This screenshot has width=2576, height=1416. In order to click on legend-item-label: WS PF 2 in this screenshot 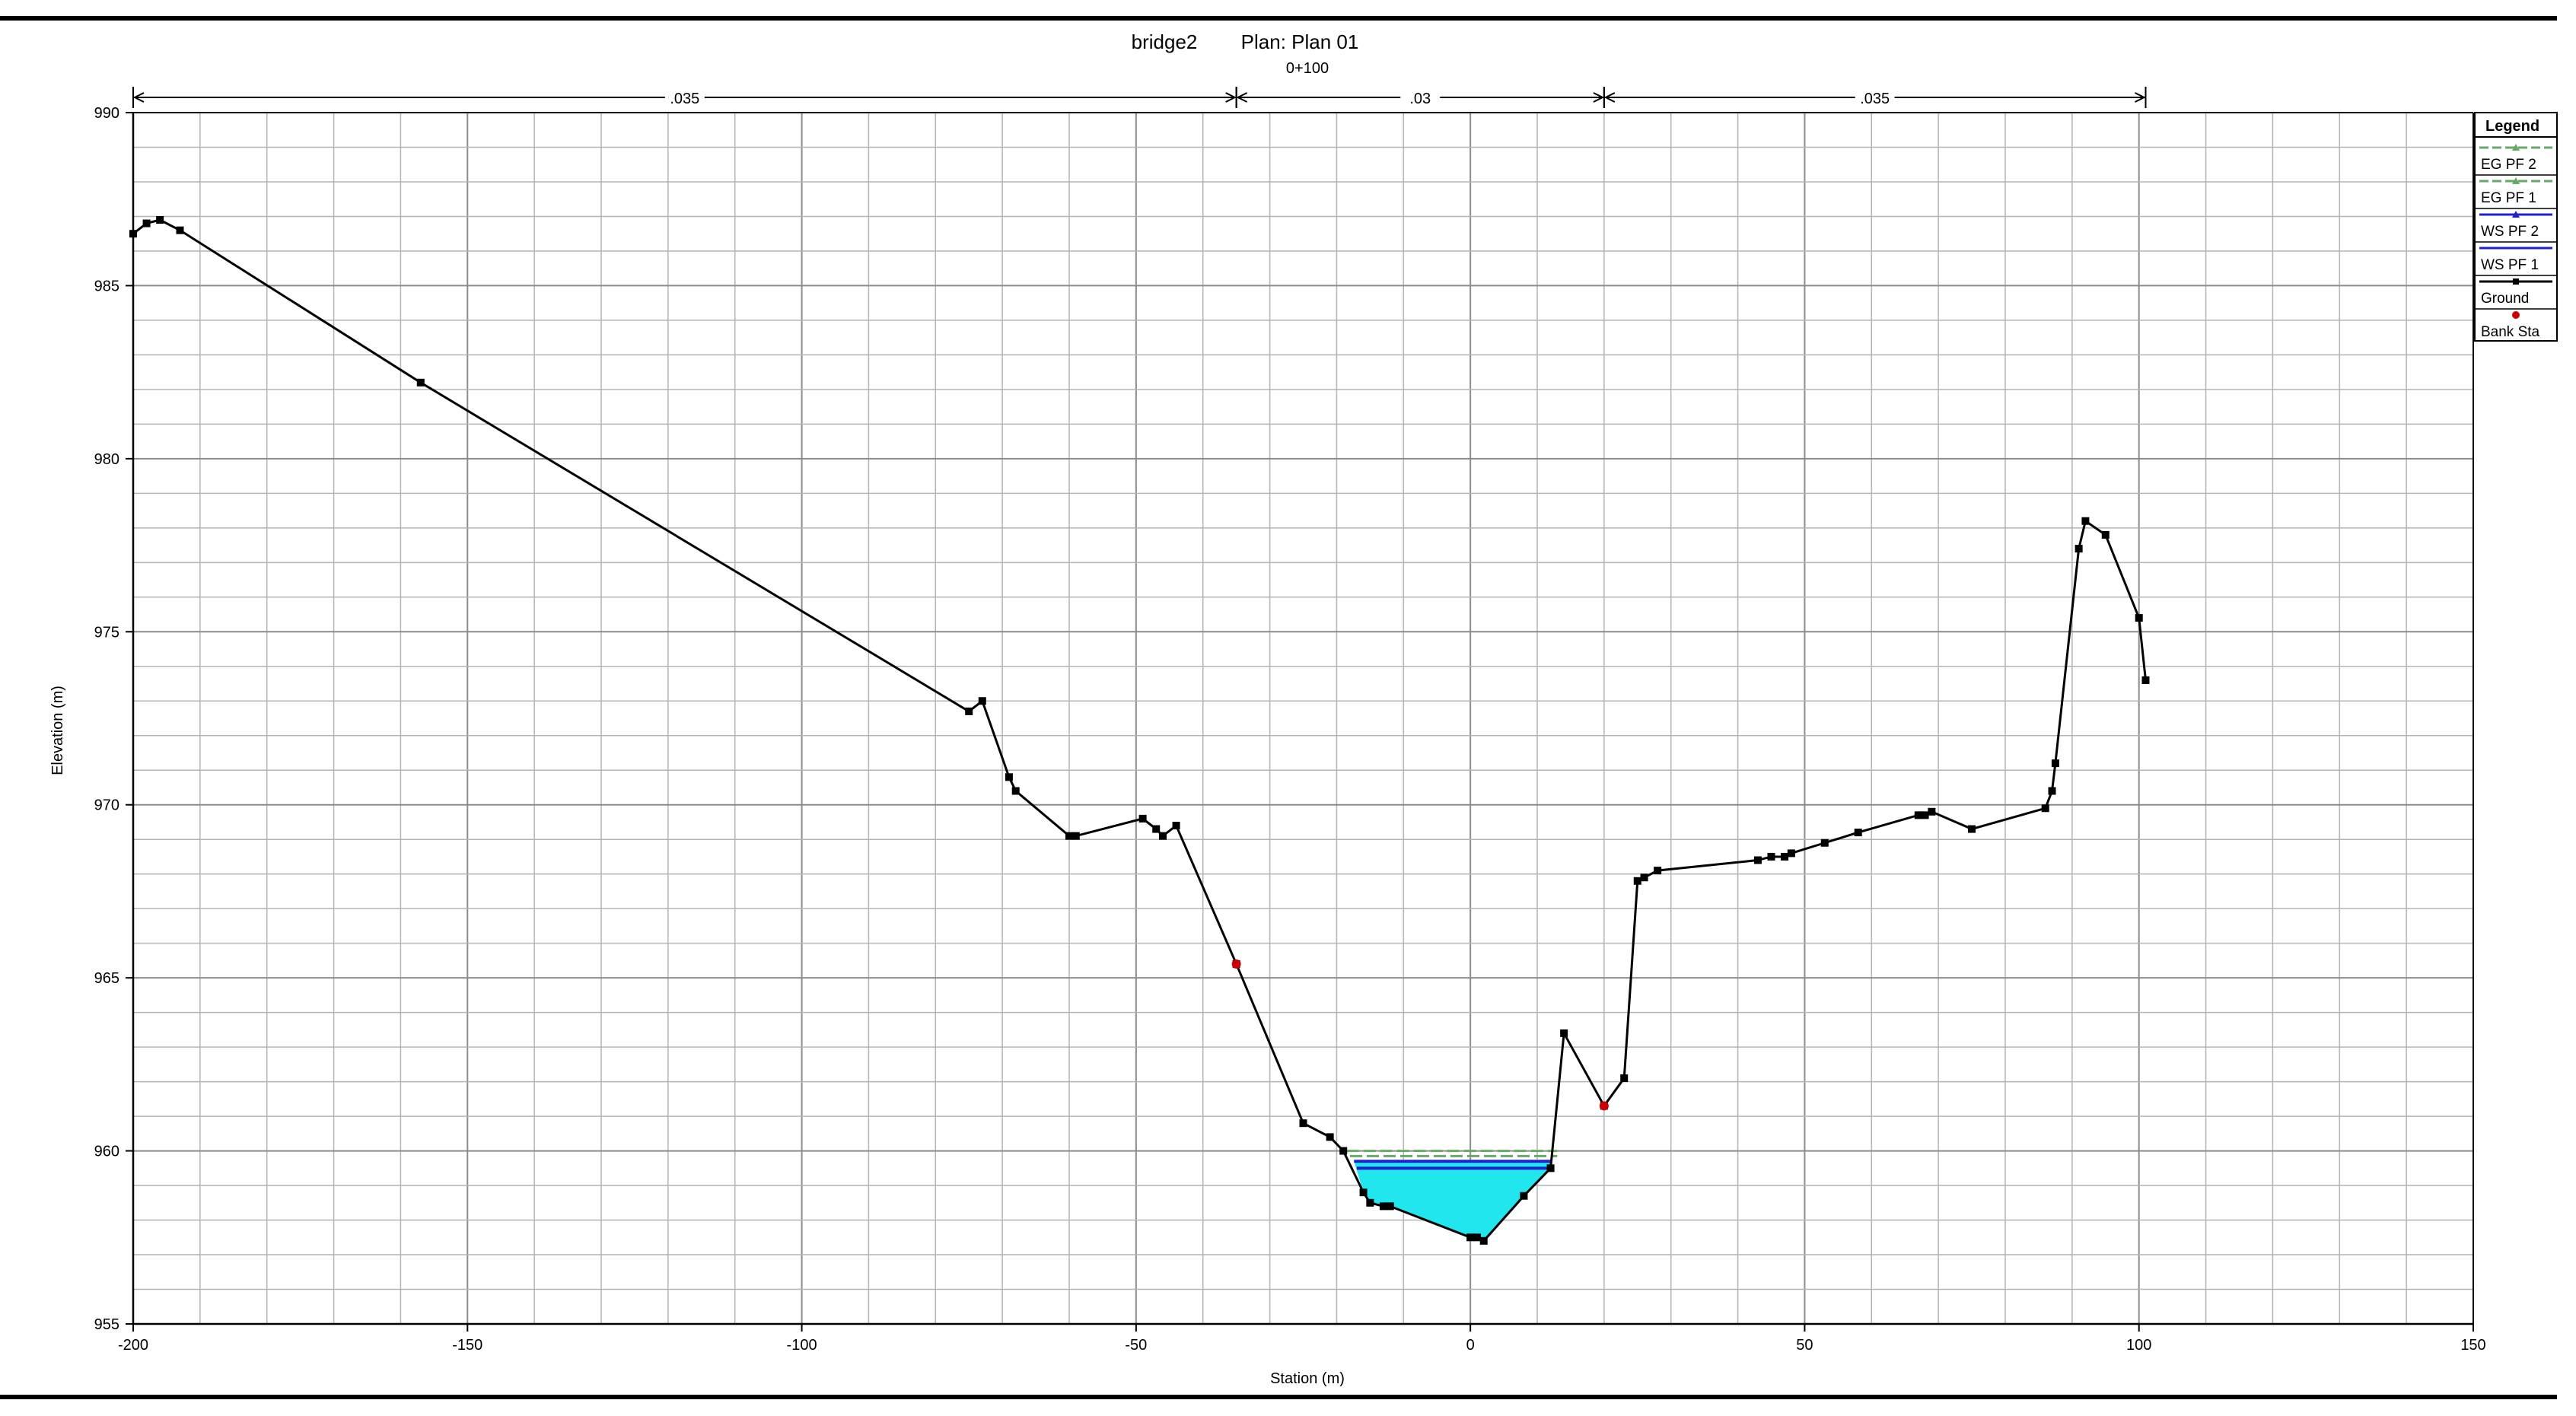, I will do `click(2510, 232)`.